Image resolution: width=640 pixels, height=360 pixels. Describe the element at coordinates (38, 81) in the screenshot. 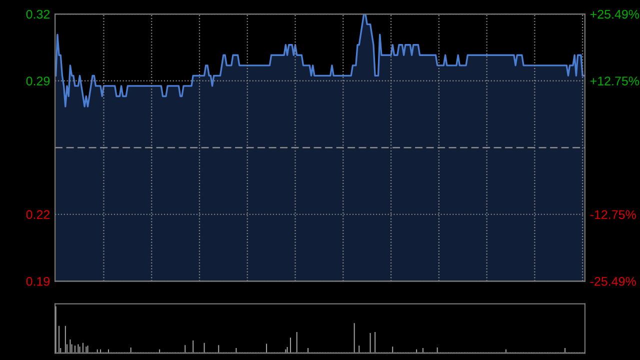

I see `y-tick-label: 0.29` at that location.